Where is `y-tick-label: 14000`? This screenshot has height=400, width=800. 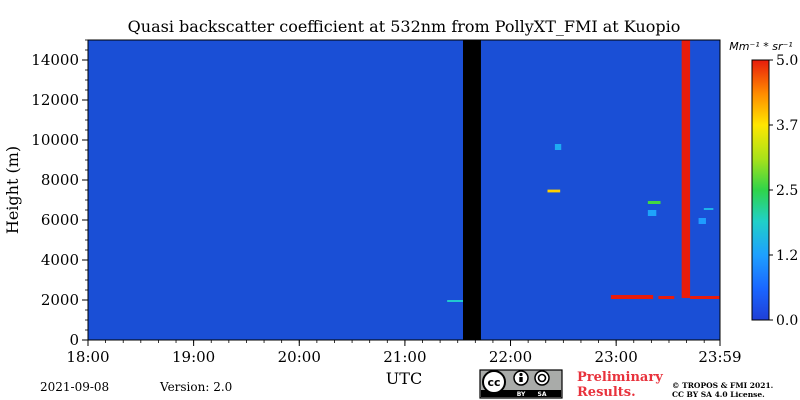 y-tick-label: 14000 is located at coordinates (55, 60).